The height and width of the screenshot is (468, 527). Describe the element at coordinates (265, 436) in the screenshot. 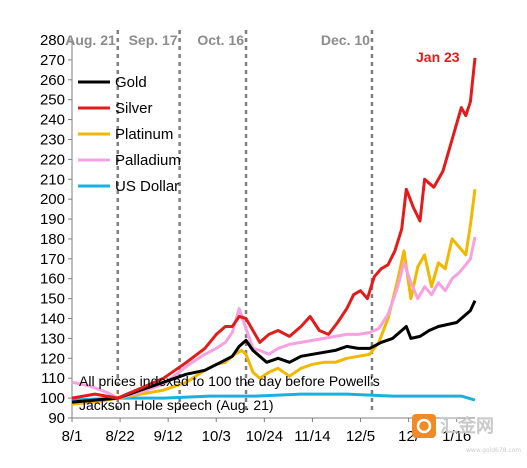

I see `x-tick-label: 10/24` at that location.